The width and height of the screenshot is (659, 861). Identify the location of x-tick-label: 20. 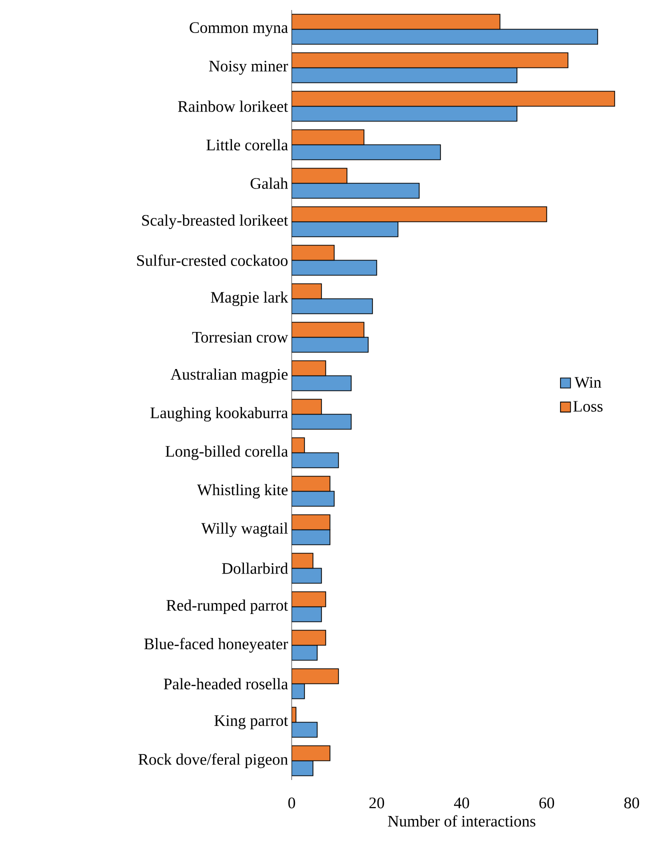
(376, 803).